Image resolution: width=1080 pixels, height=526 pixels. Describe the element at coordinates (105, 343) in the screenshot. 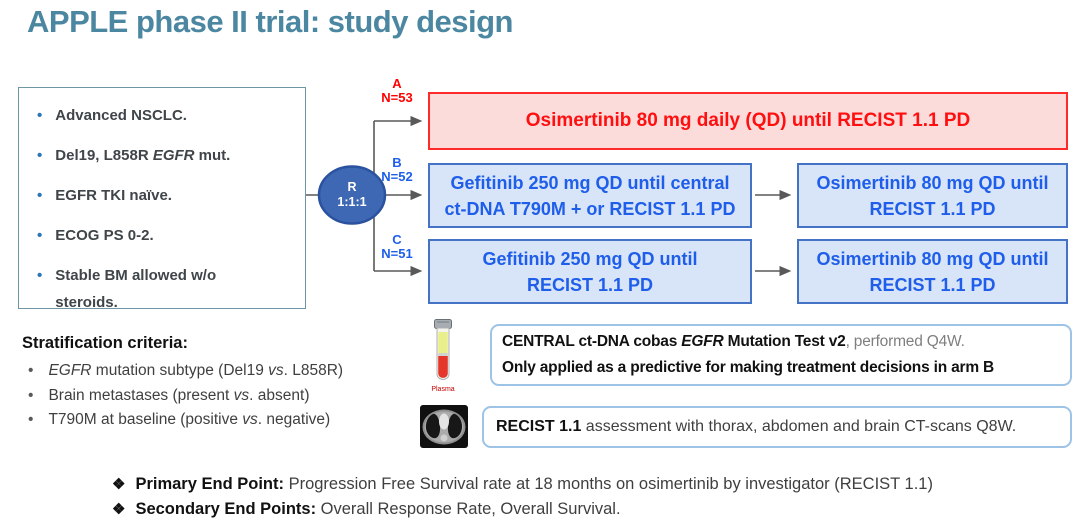

I see `stratification-heading: Stratification criteria:` at that location.